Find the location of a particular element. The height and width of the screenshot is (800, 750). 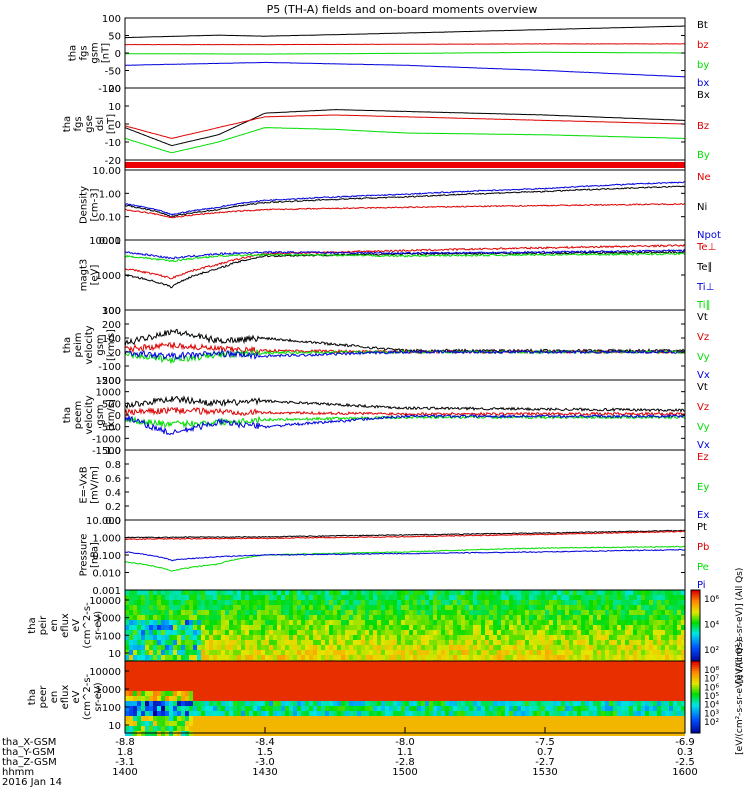

legend-entry: Ex is located at coordinates (703, 515).